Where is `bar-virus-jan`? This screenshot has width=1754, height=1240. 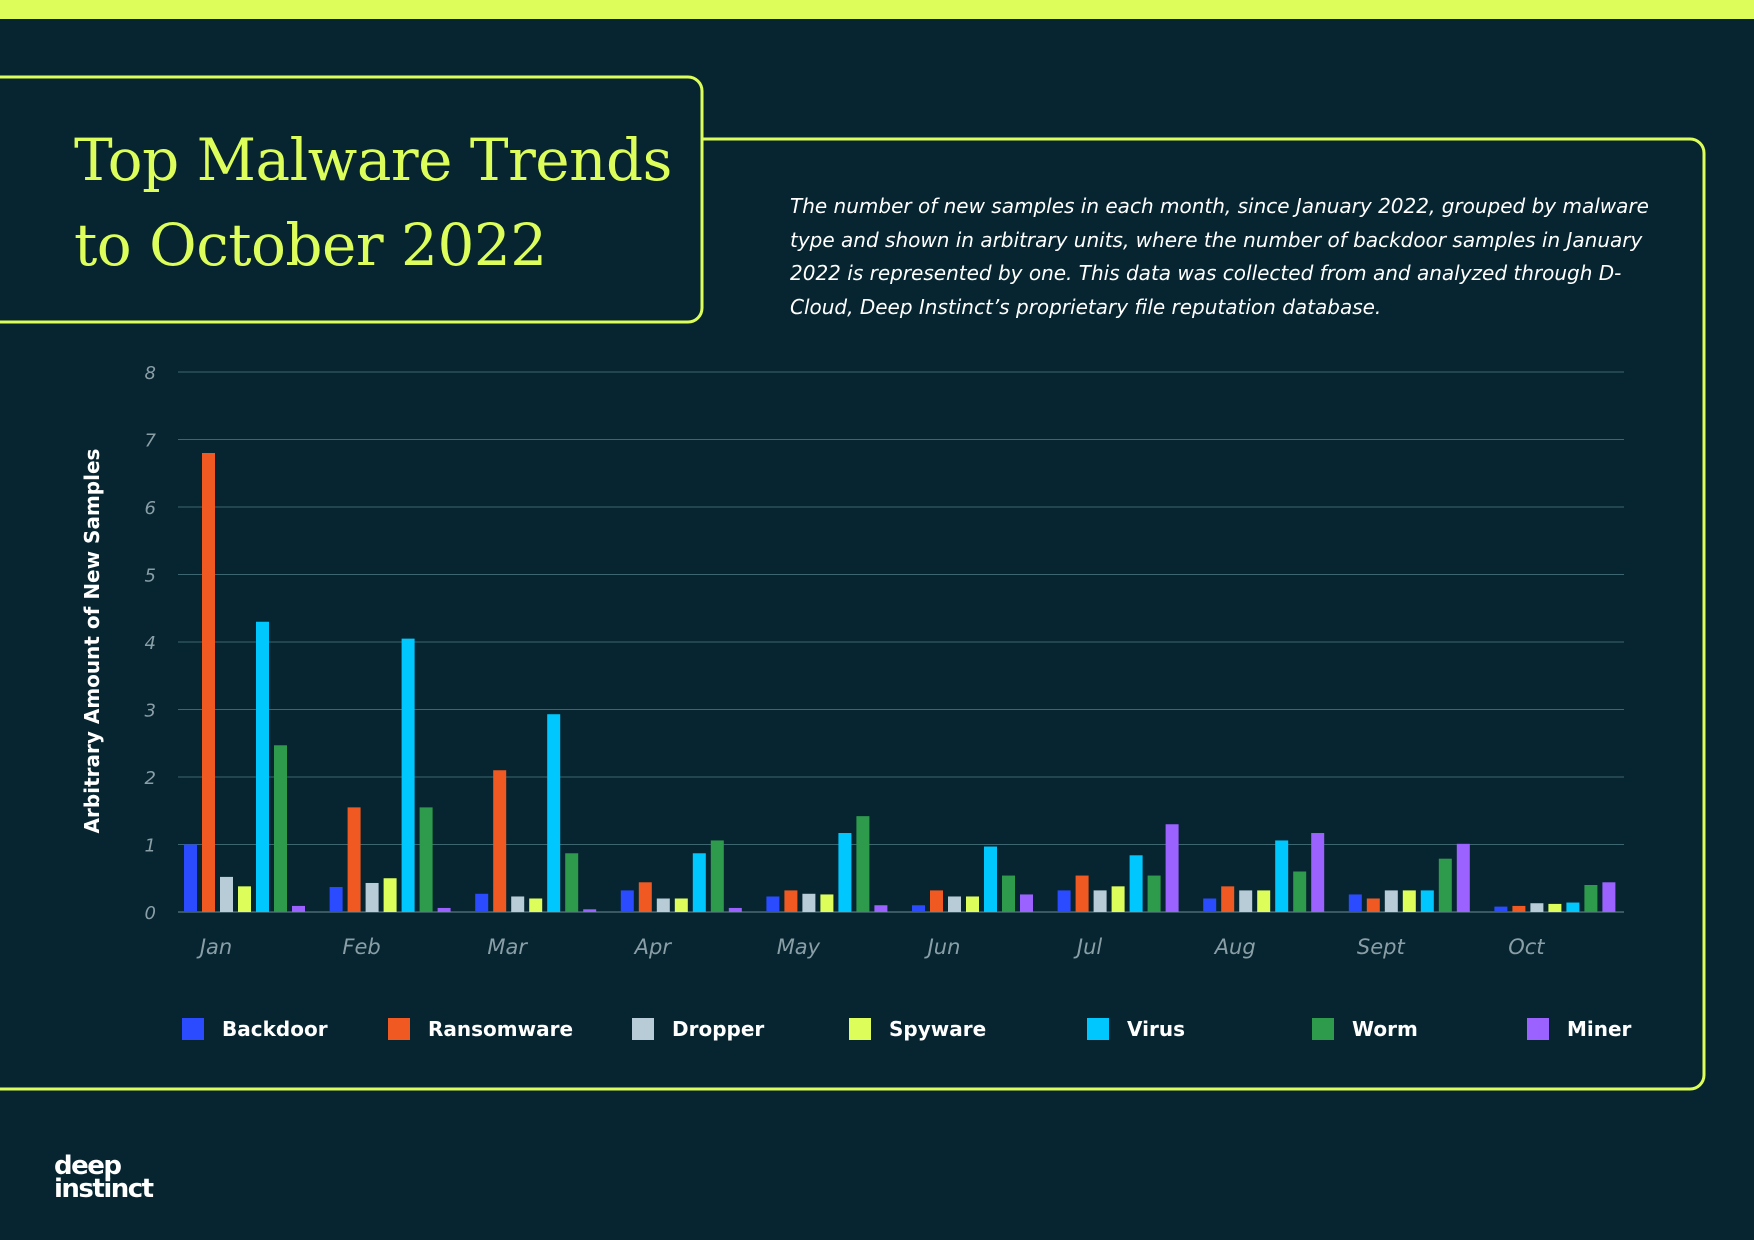
bar-virus-jan is located at coordinates (262, 766).